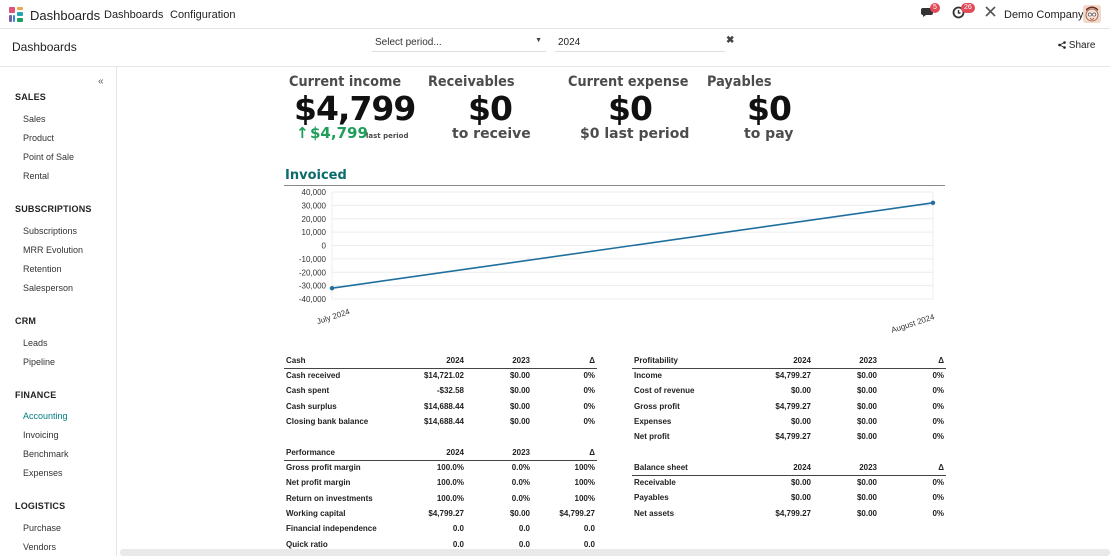 The width and height of the screenshot is (1110, 556). What do you see at coordinates (769, 108) in the screenshot?
I see `kpi-value-payables: $0` at bounding box center [769, 108].